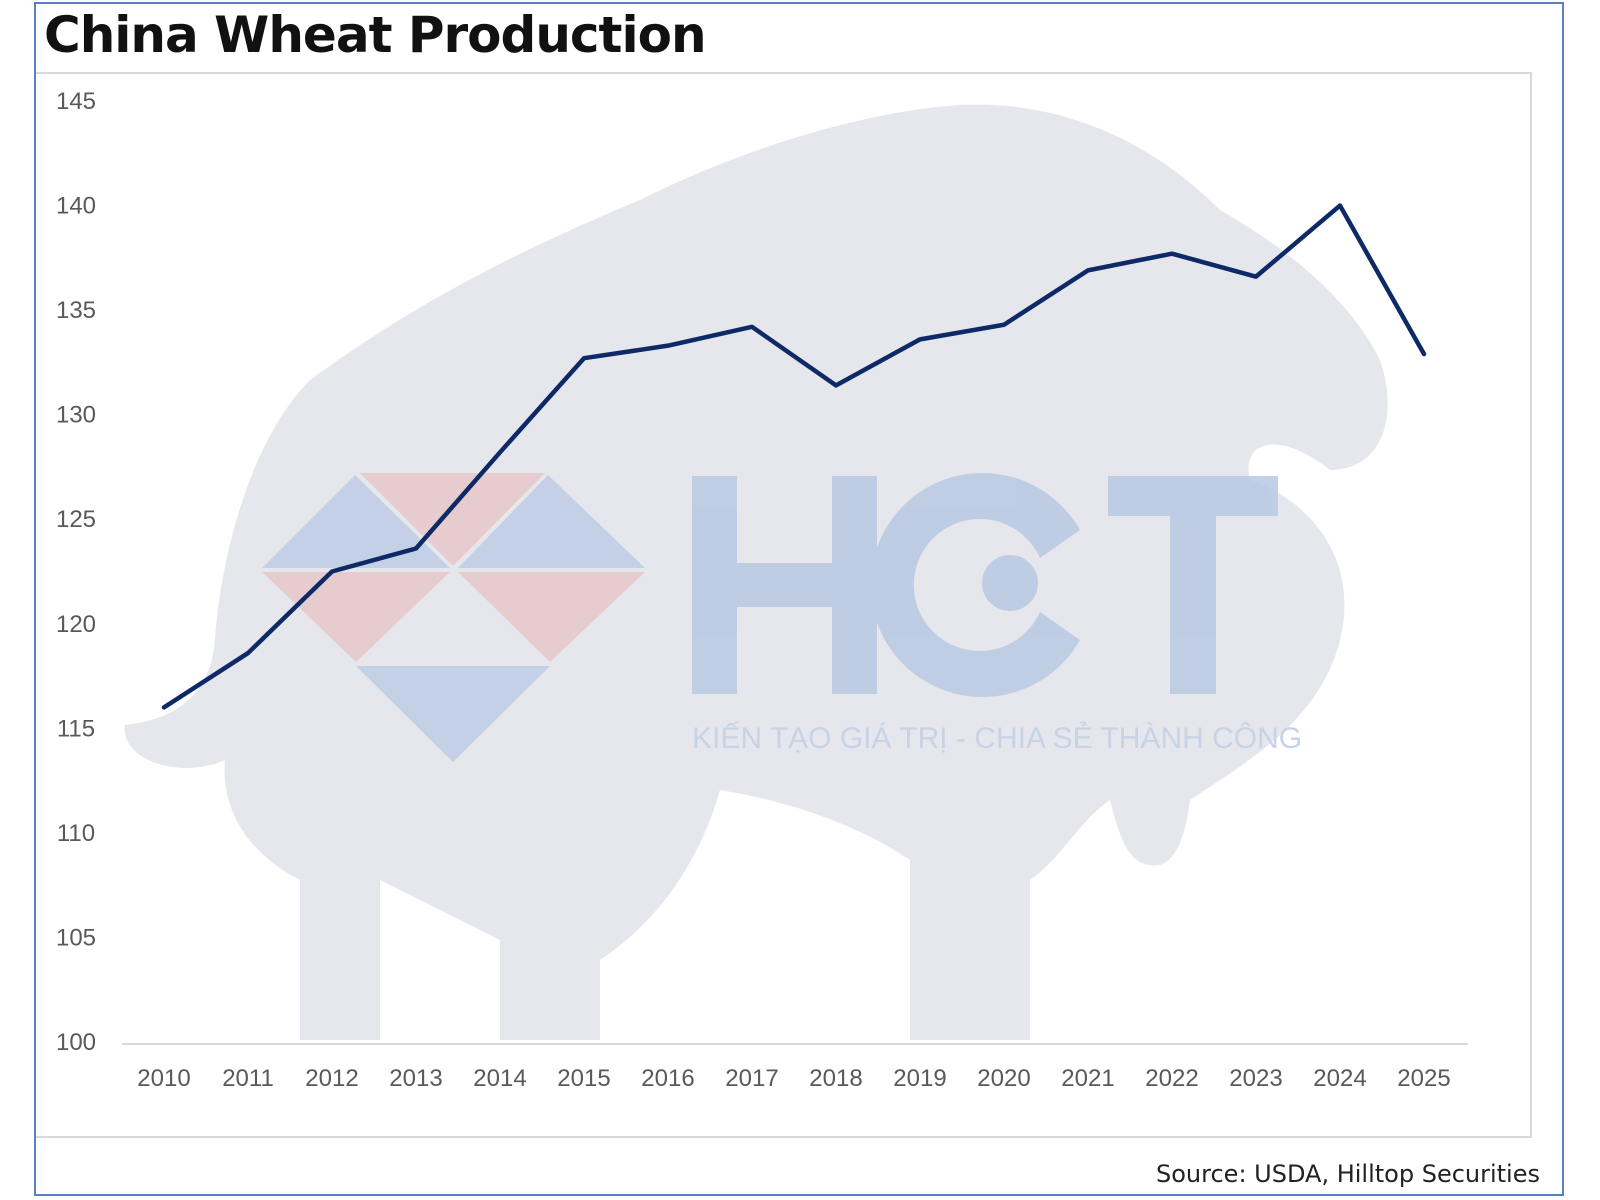  I want to click on y-tick-label: 105, so click(76, 937).